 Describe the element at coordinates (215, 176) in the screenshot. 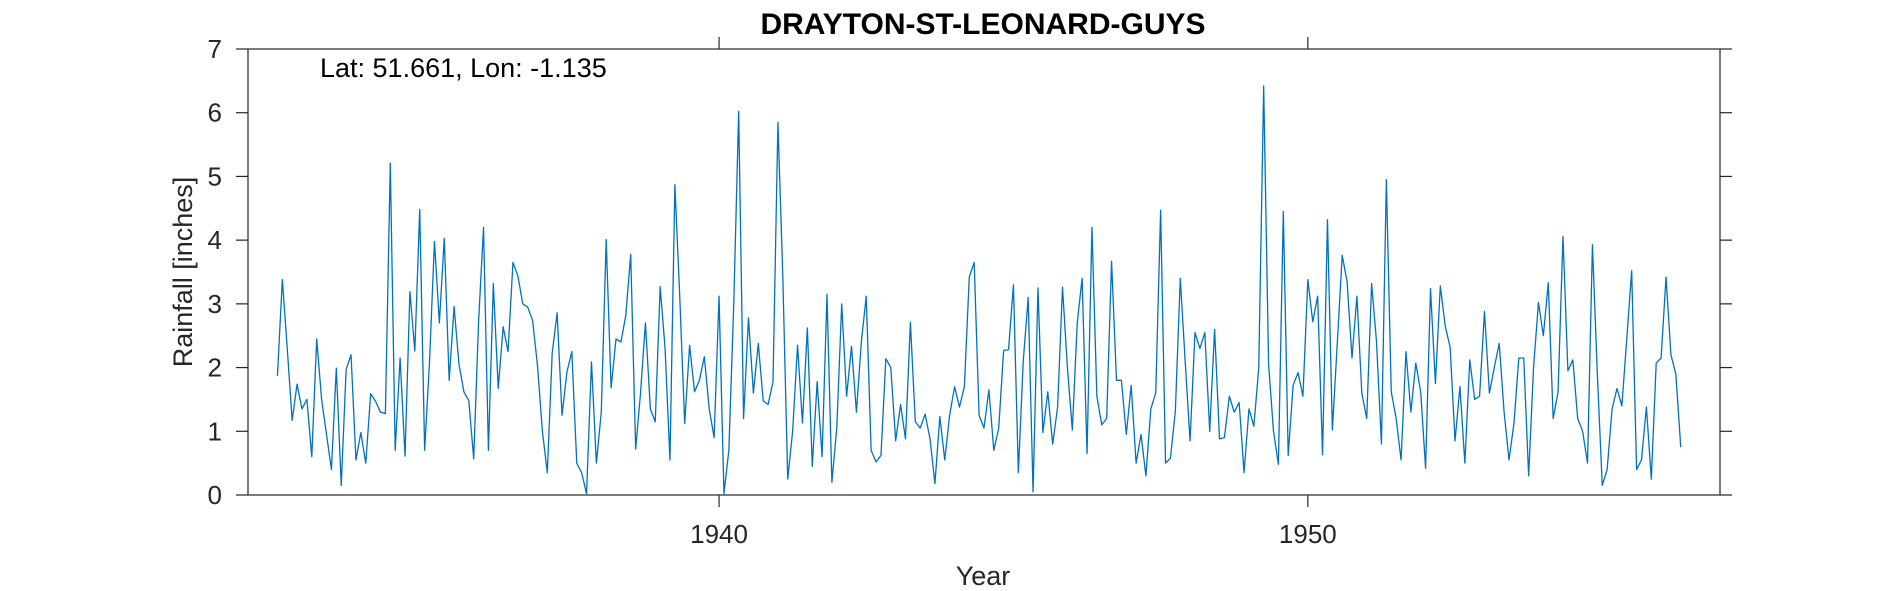

I see `y-tick-label: 5` at that location.